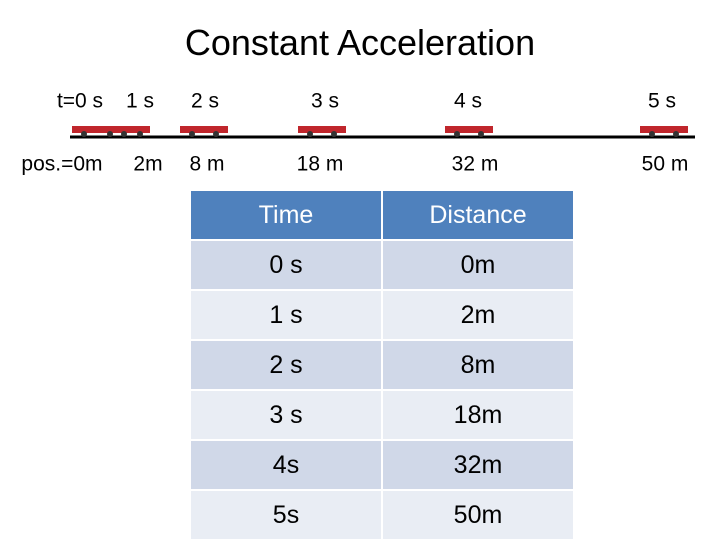 This screenshot has width=720, height=541. What do you see at coordinates (478, 215) in the screenshot?
I see `header-cell: Distance` at bounding box center [478, 215].